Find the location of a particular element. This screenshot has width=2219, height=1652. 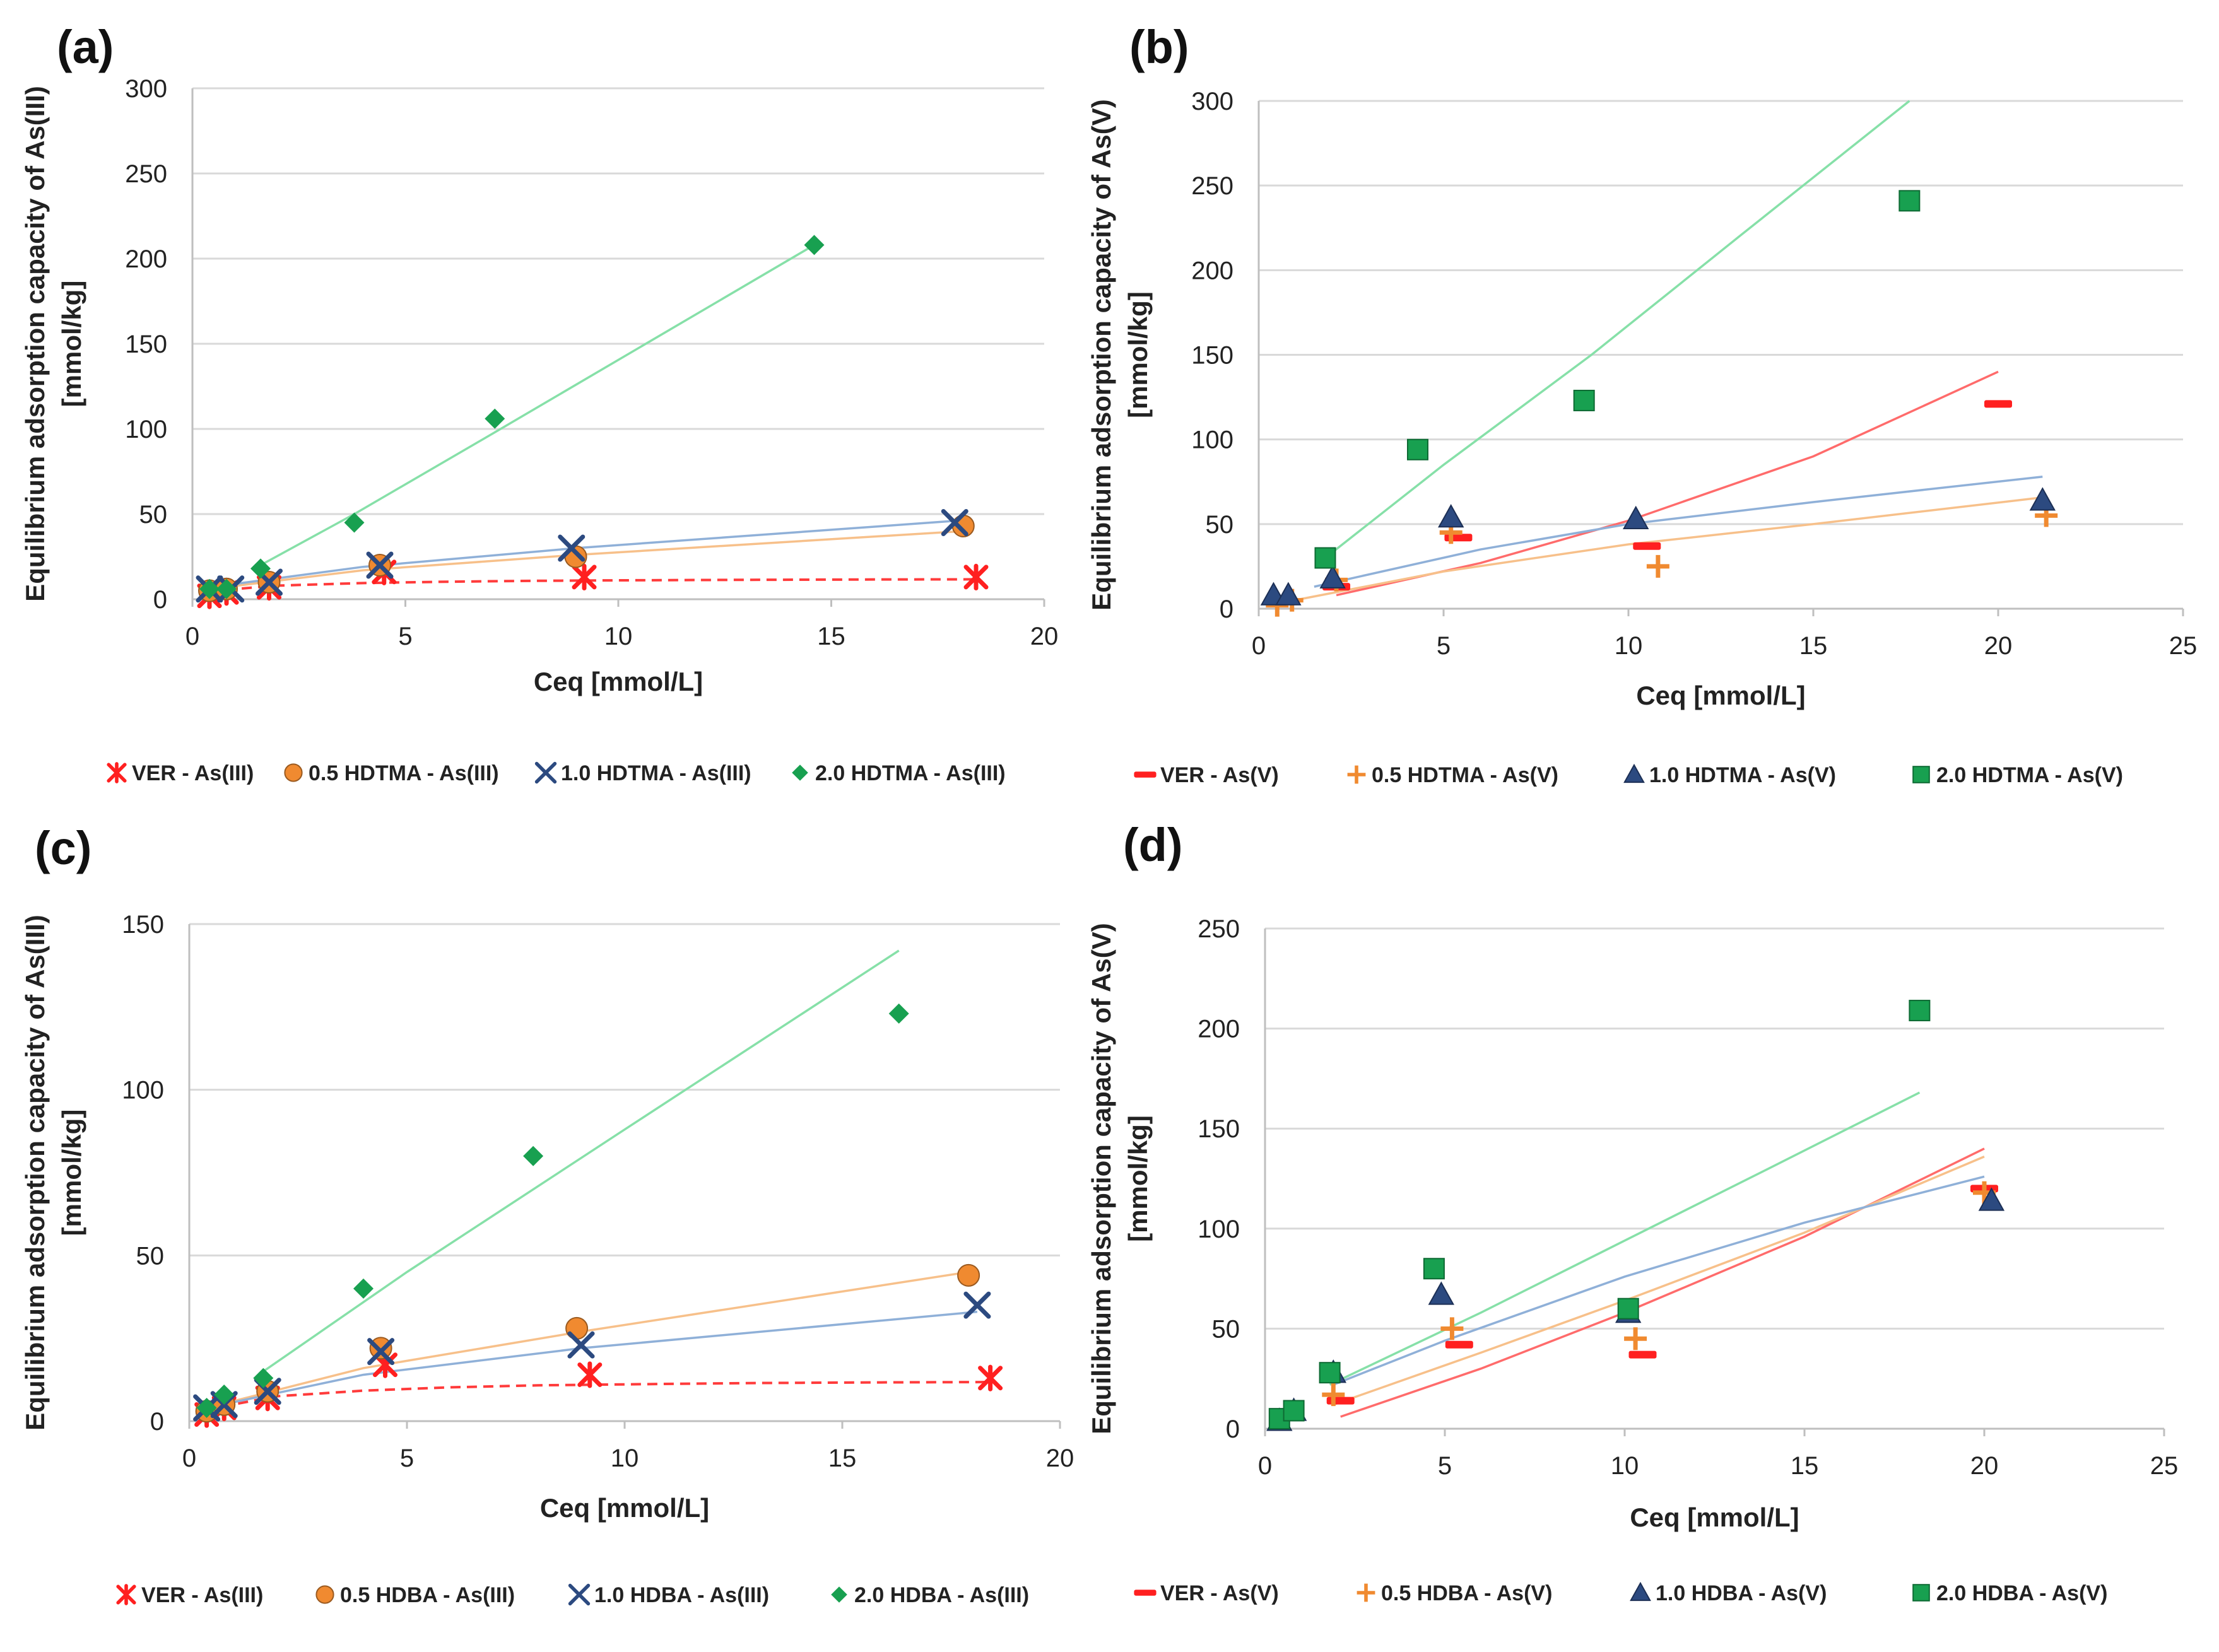

legend-label: 1.0 HDBA - As(III) is located at coordinates (682, 1595).